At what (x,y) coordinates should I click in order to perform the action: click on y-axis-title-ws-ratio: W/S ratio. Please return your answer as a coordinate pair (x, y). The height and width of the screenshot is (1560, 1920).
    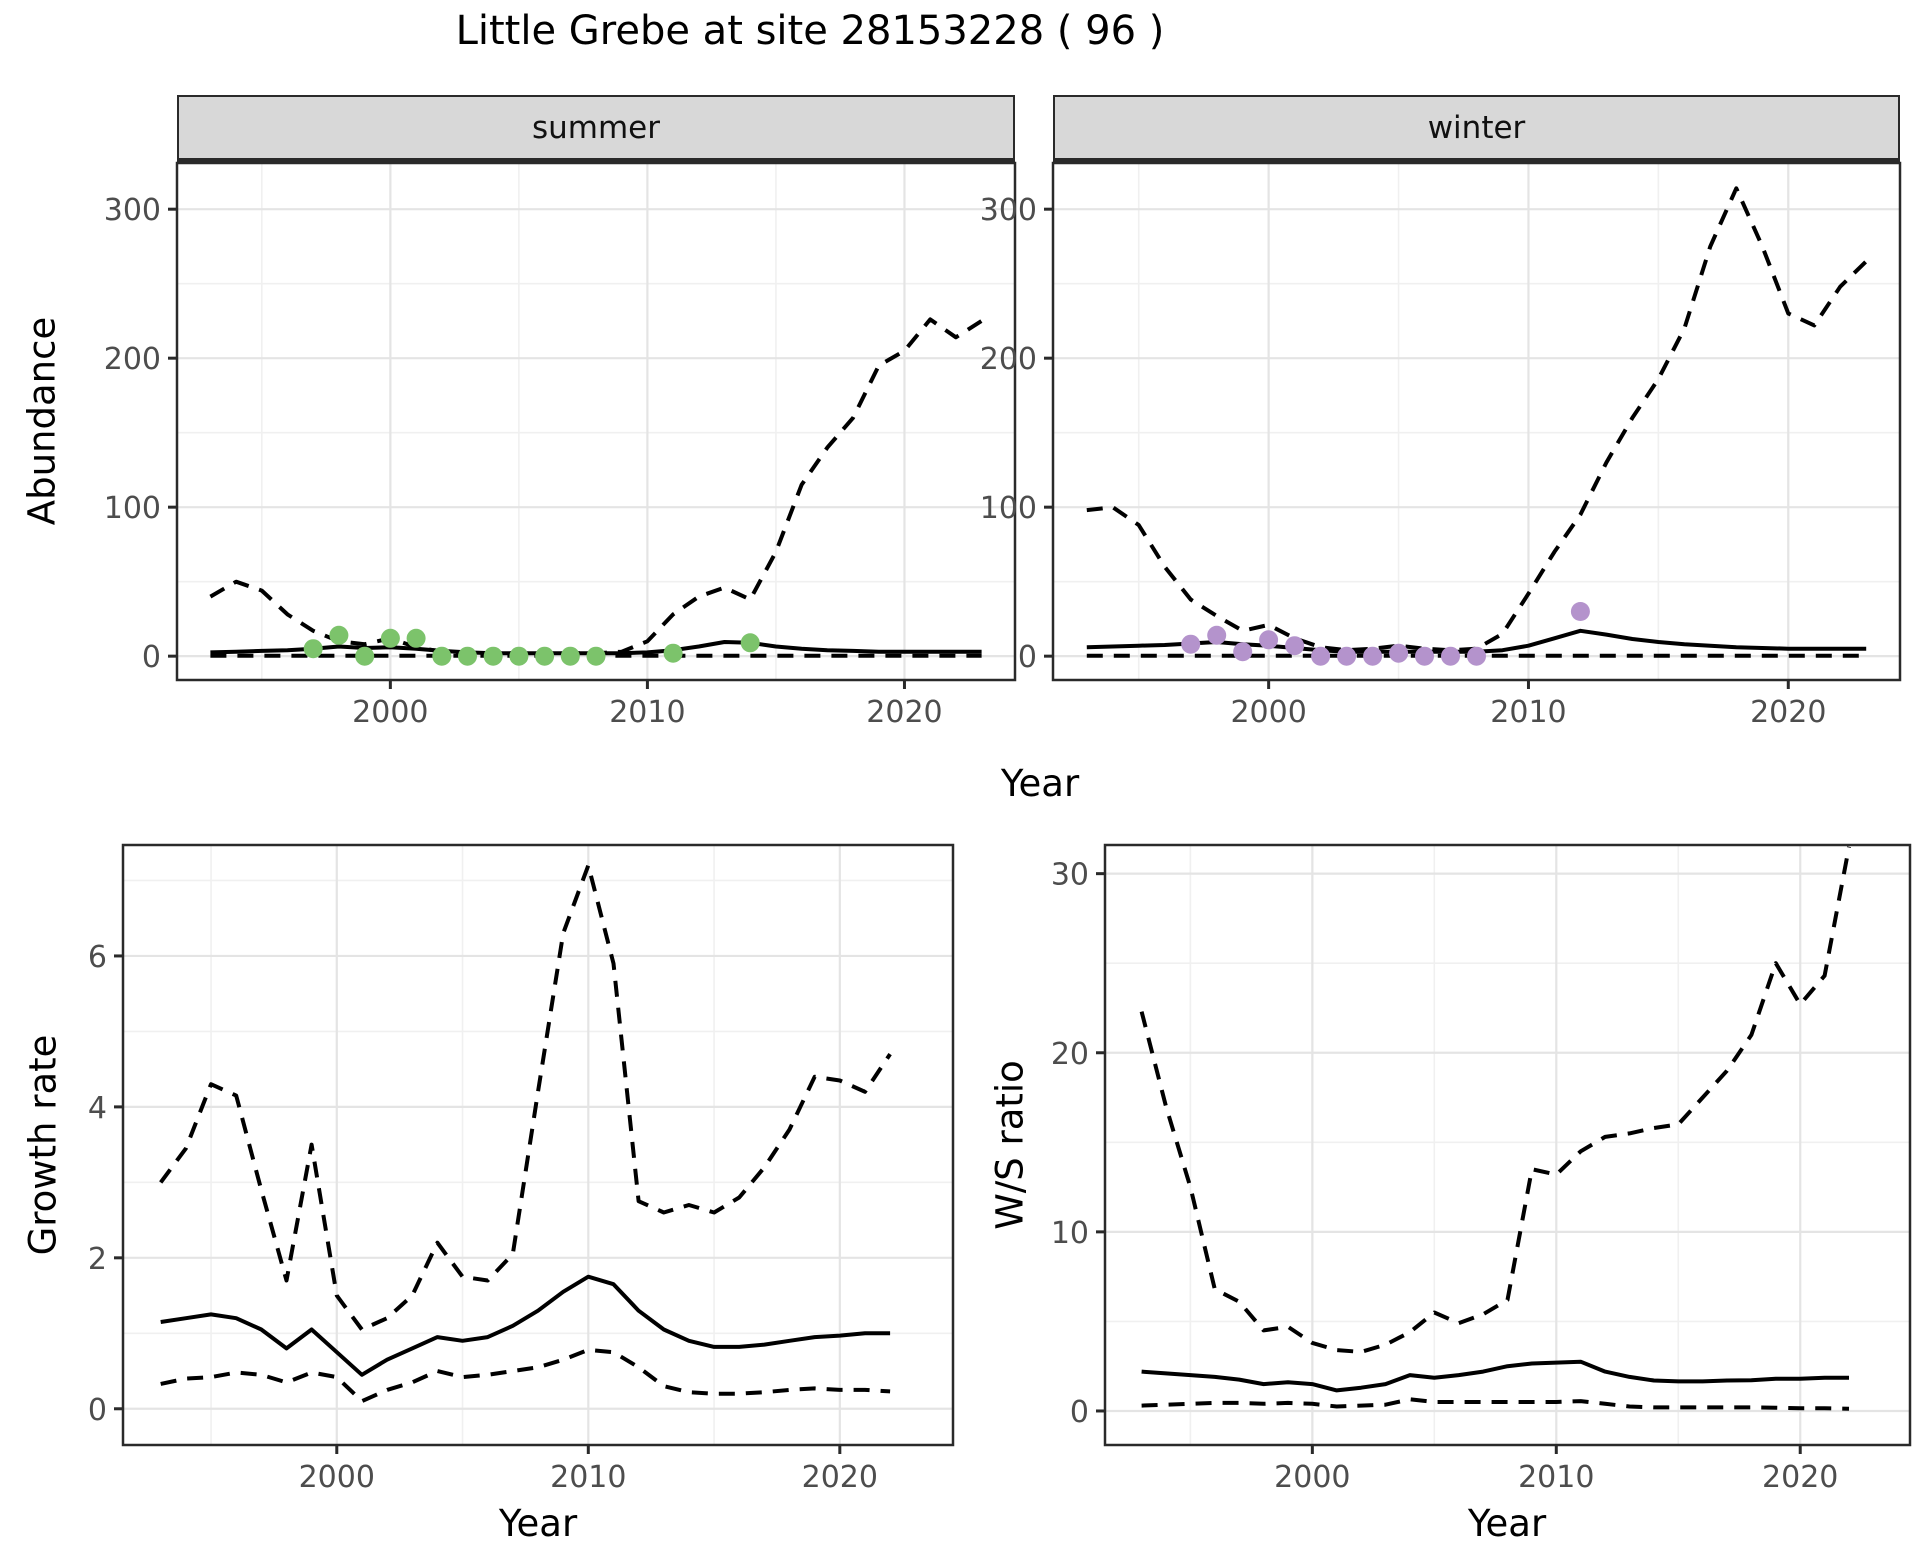
    Looking at the image, I should click on (1010, 1145).